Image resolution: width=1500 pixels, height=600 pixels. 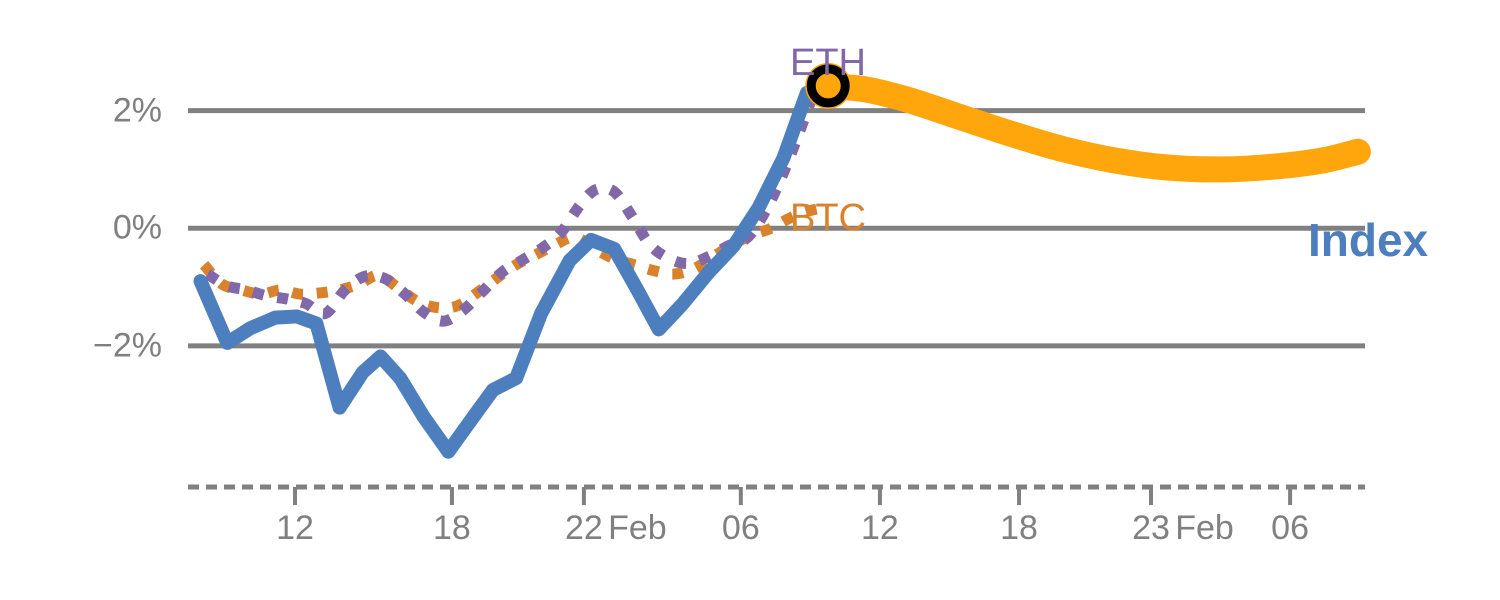 What do you see at coordinates (637, 528) in the screenshot?
I see `x-tick-label-3: Feb` at bounding box center [637, 528].